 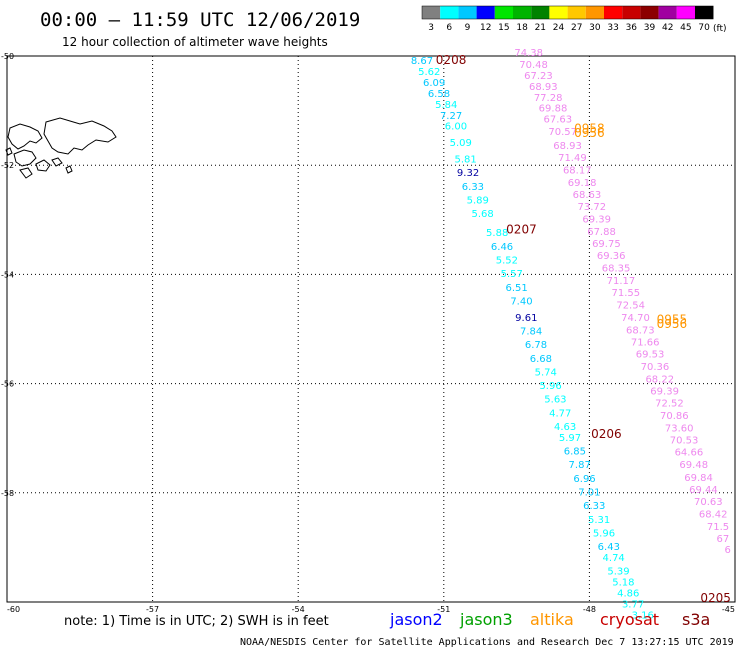 I want to click on satellite-jason3: jason3, so click(x=486, y=619).